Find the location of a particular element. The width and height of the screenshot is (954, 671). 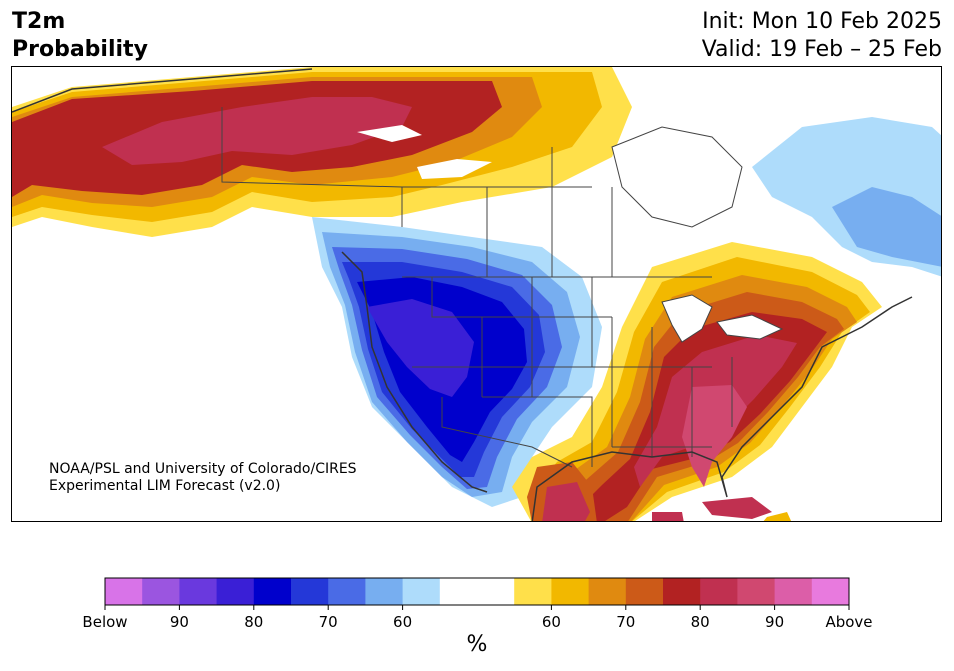

great-slave-lake is located at coordinates (389, 133).